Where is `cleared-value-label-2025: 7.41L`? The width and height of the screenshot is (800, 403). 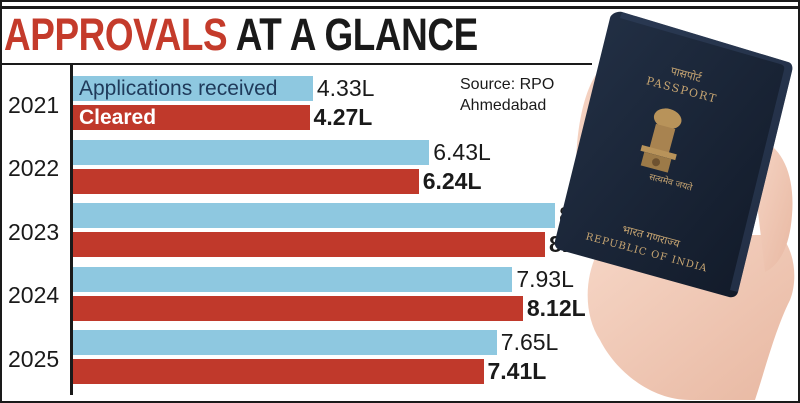
cleared-value-label-2025: 7.41L is located at coordinates (517, 371).